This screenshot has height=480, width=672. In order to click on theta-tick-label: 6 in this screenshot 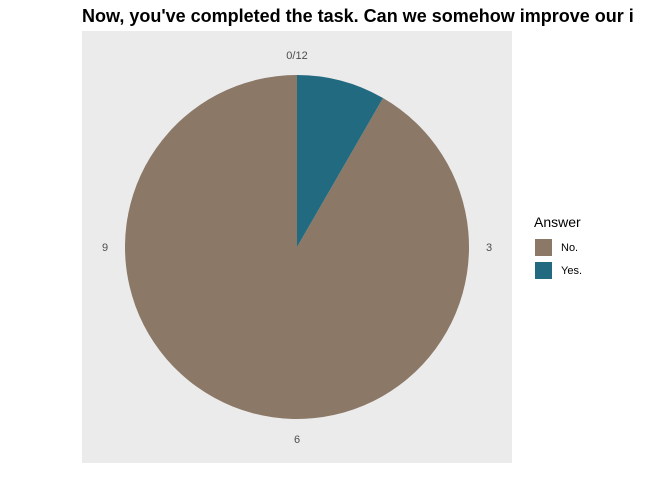, I will do `click(297, 440)`.